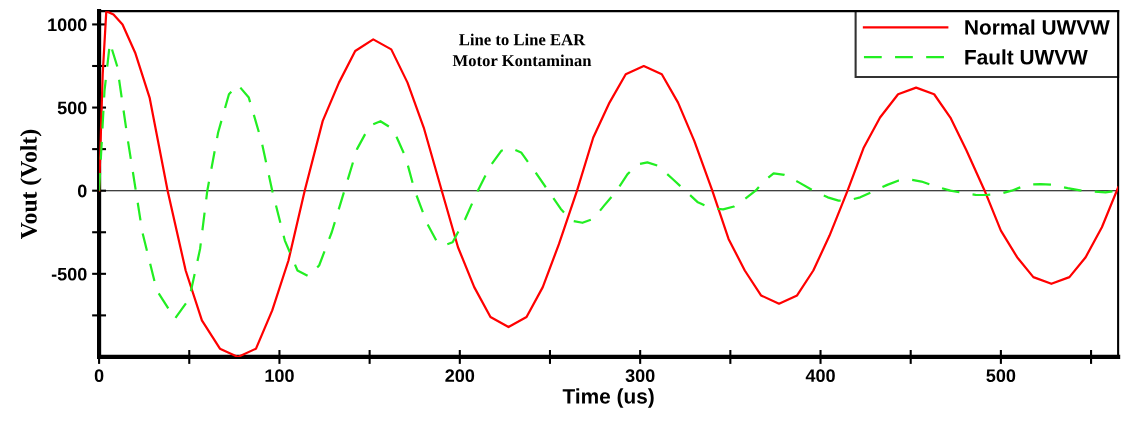 The width and height of the screenshot is (1126, 428). Describe the element at coordinates (820, 376) in the screenshot. I see `x-tick-label: 400` at that location.